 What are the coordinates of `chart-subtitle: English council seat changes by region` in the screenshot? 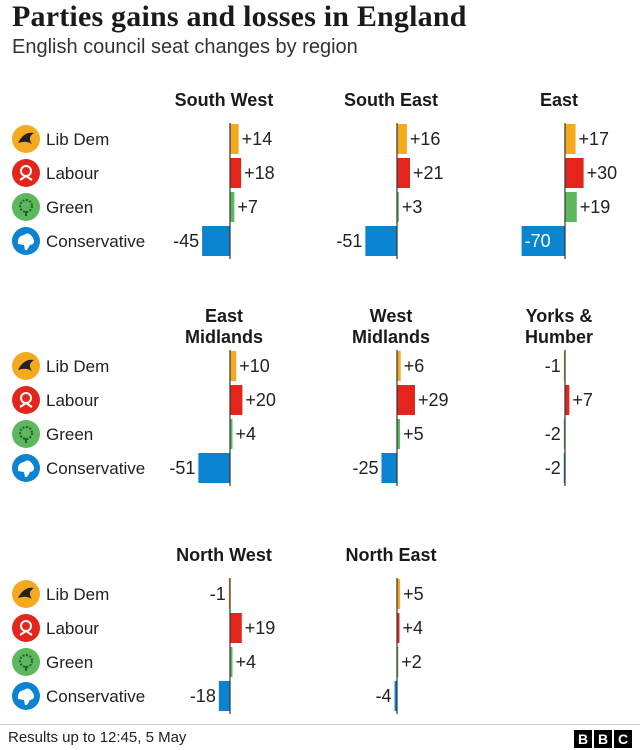 It's located at (185, 47).